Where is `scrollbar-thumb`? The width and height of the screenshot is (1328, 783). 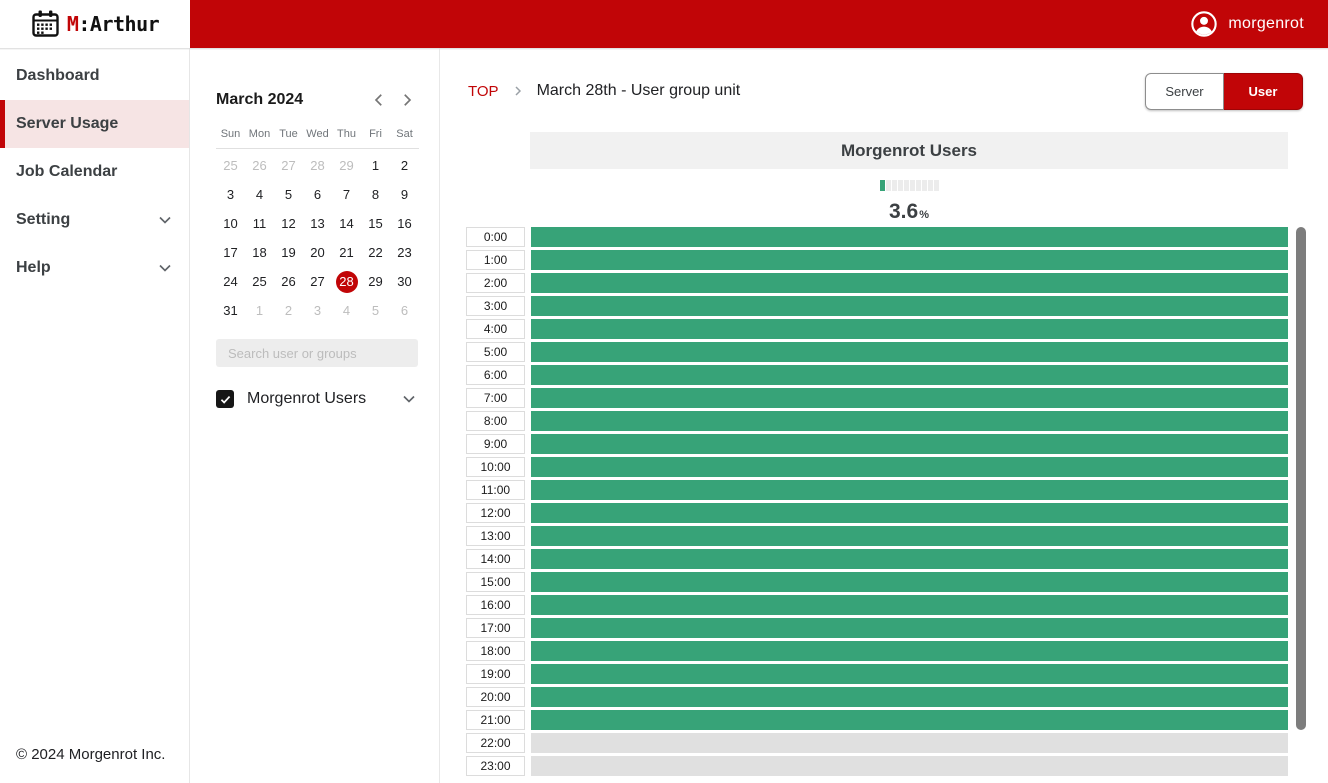
scrollbar-thumb is located at coordinates (1301, 478).